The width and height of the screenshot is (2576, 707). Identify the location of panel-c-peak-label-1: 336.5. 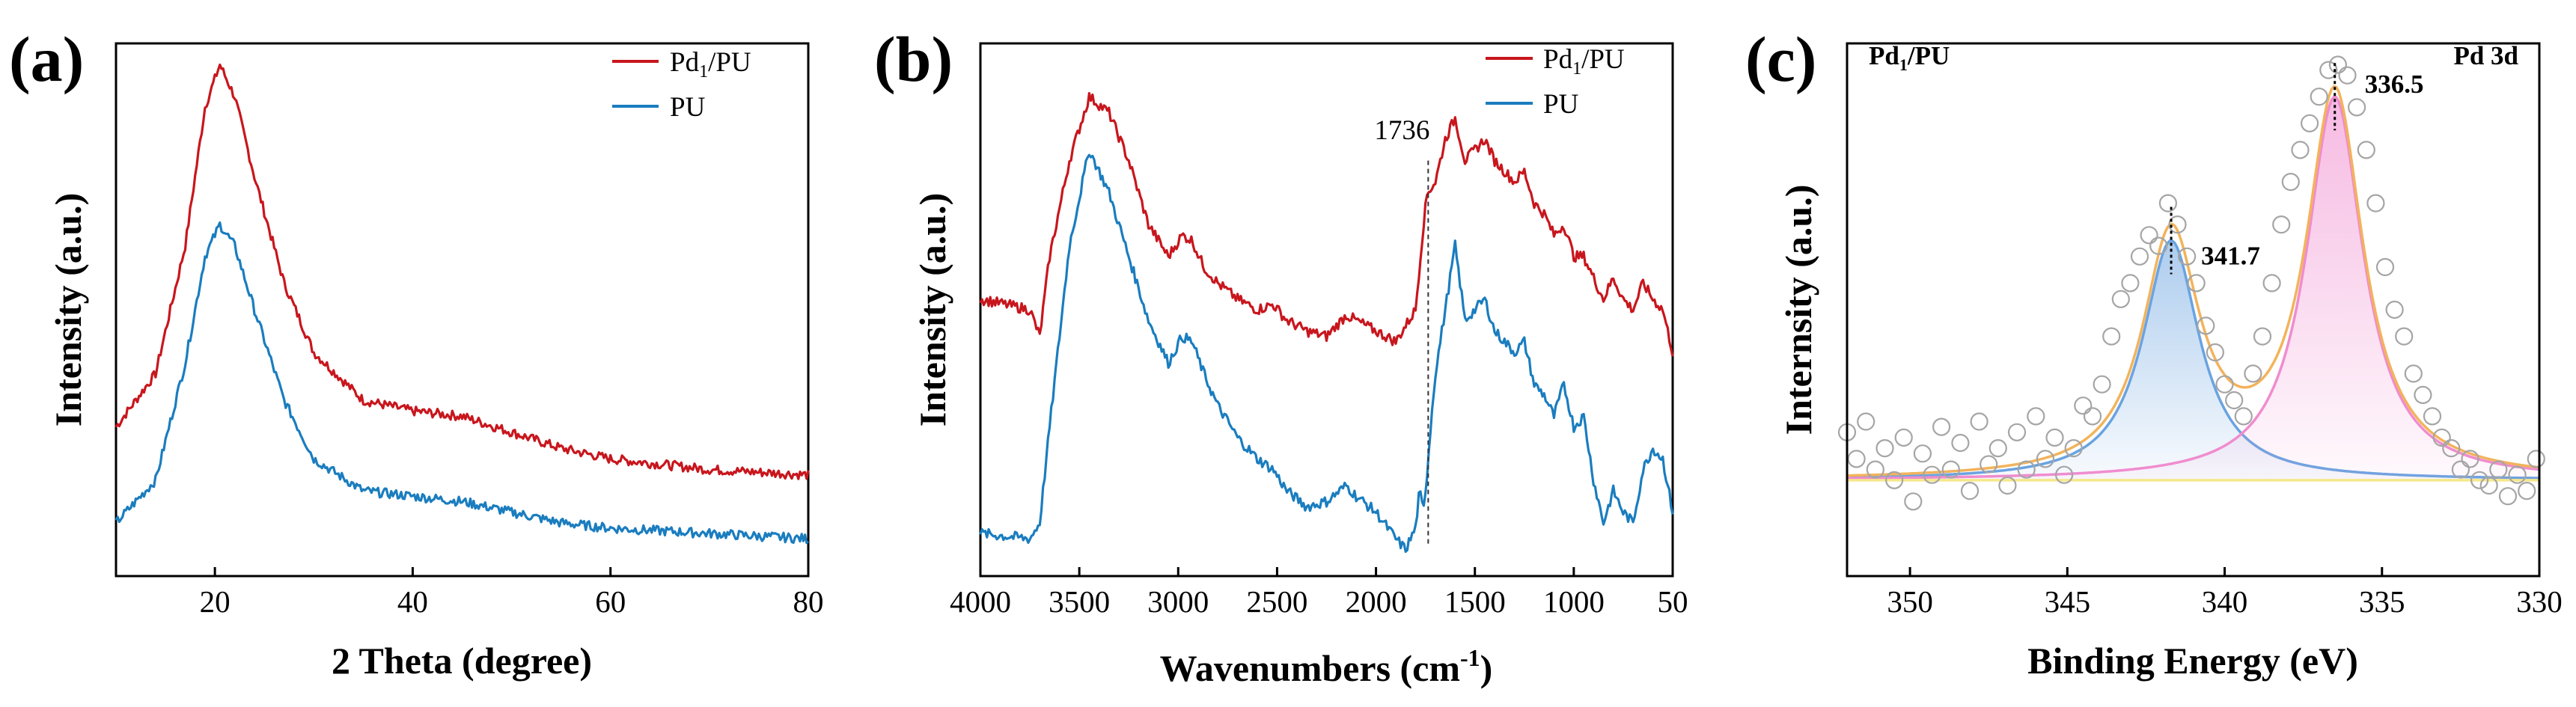
(2394, 84).